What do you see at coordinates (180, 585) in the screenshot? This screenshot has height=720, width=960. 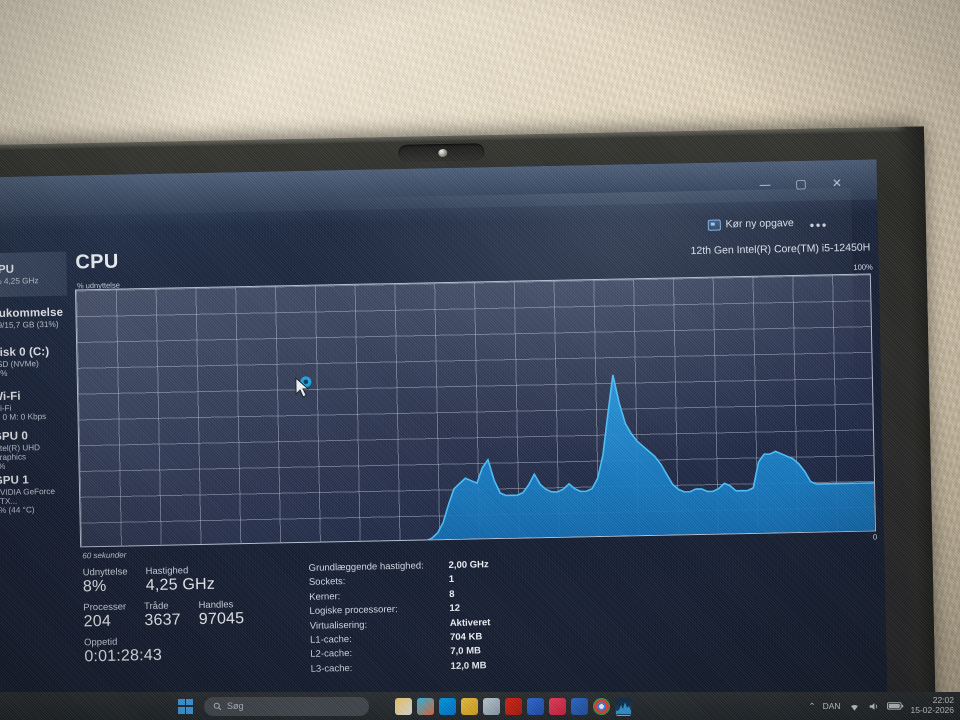 I see `speed-value: 4,25 GHz` at bounding box center [180, 585].